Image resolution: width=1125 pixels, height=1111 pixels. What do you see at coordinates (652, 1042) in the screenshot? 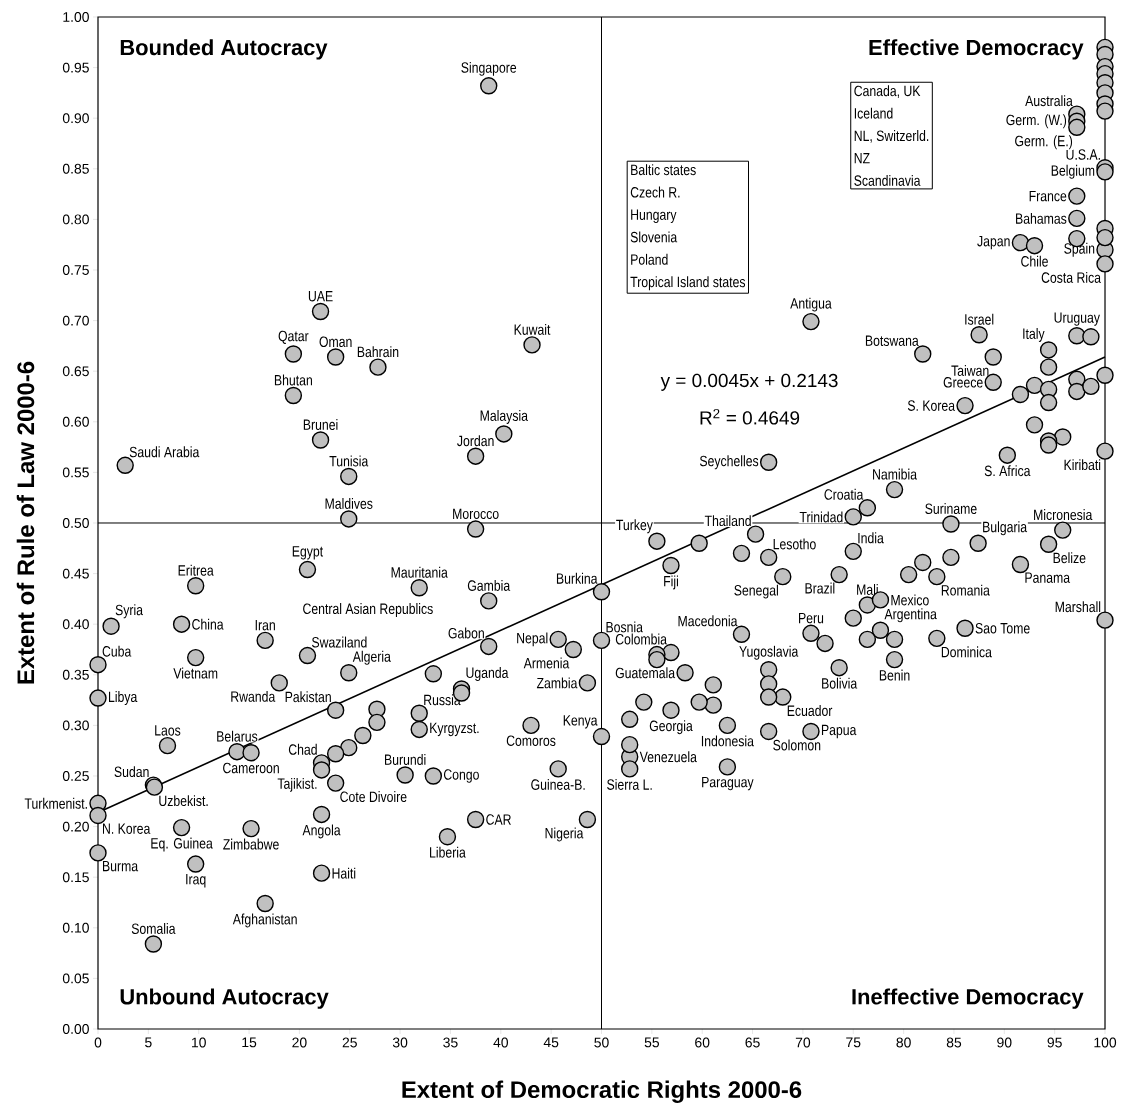
I see `x-tick-label: 55` at bounding box center [652, 1042].